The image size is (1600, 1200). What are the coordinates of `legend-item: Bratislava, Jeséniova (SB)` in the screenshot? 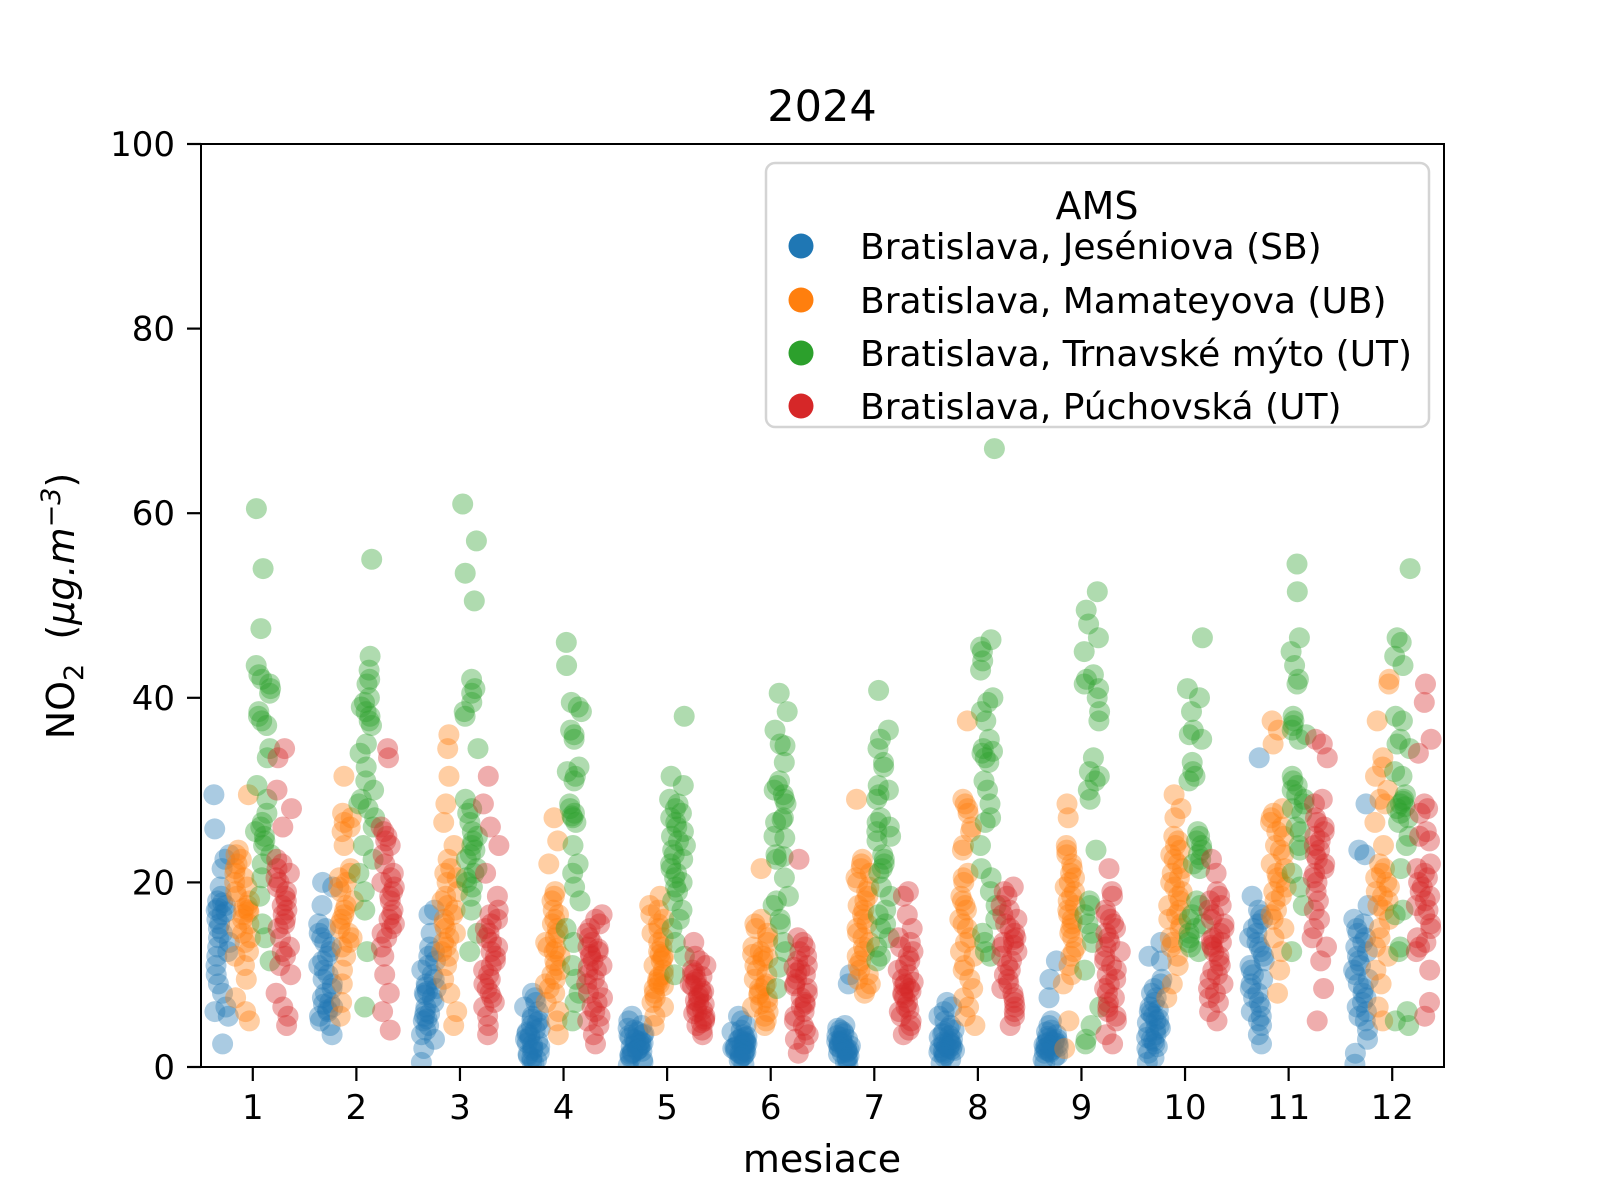 It's located at (1055, 247).